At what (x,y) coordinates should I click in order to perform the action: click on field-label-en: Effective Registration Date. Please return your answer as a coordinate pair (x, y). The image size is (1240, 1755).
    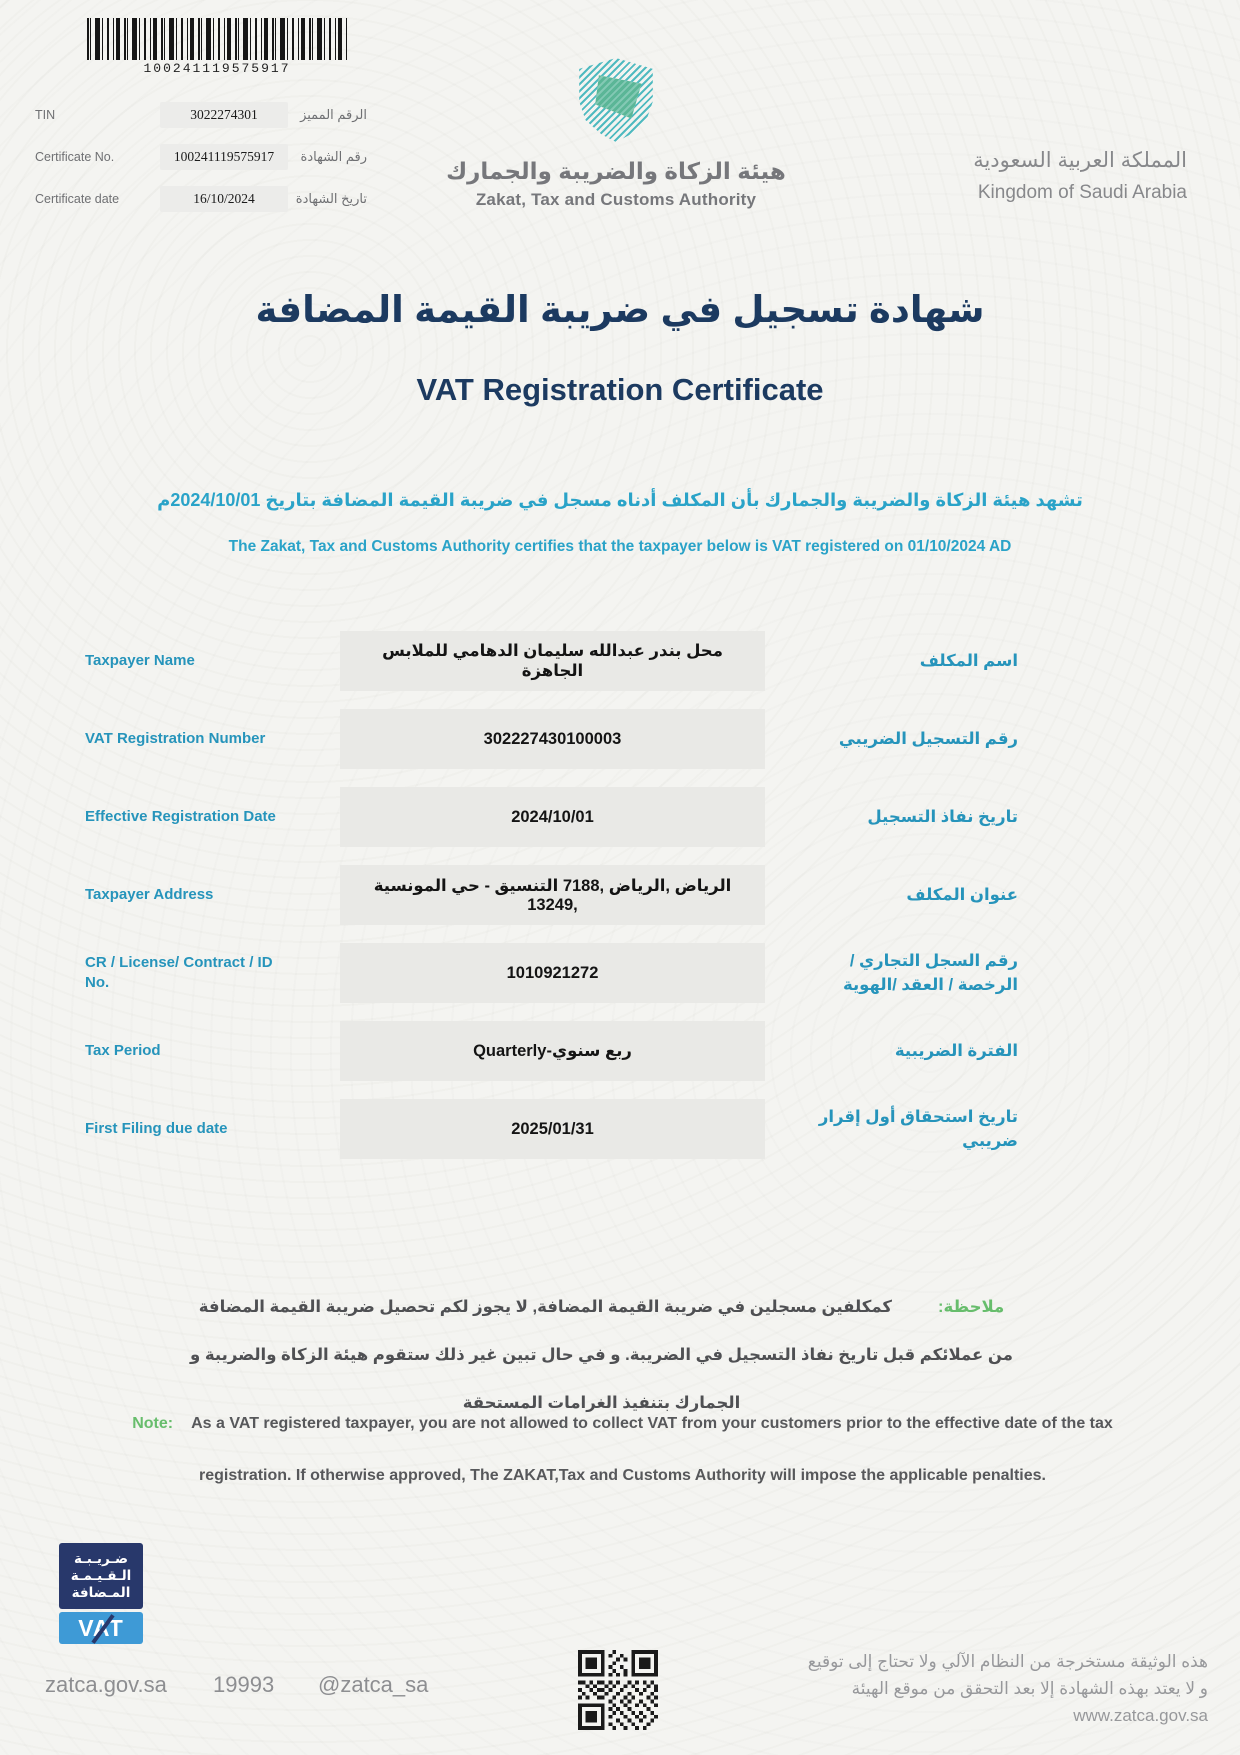
    Looking at the image, I should click on (180, 816).